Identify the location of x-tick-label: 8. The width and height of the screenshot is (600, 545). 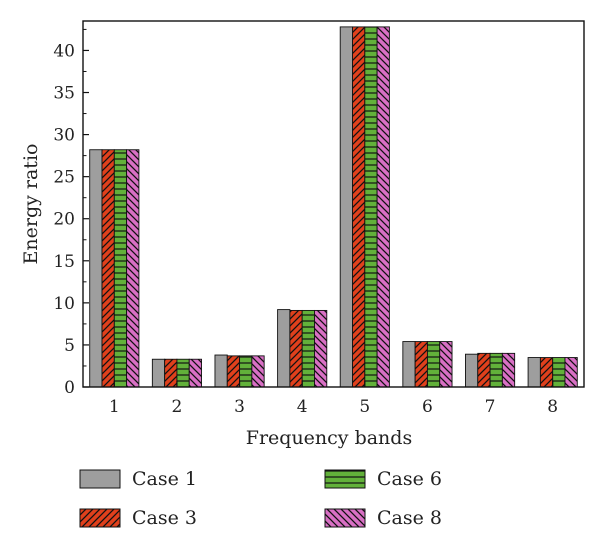
(552, 407).